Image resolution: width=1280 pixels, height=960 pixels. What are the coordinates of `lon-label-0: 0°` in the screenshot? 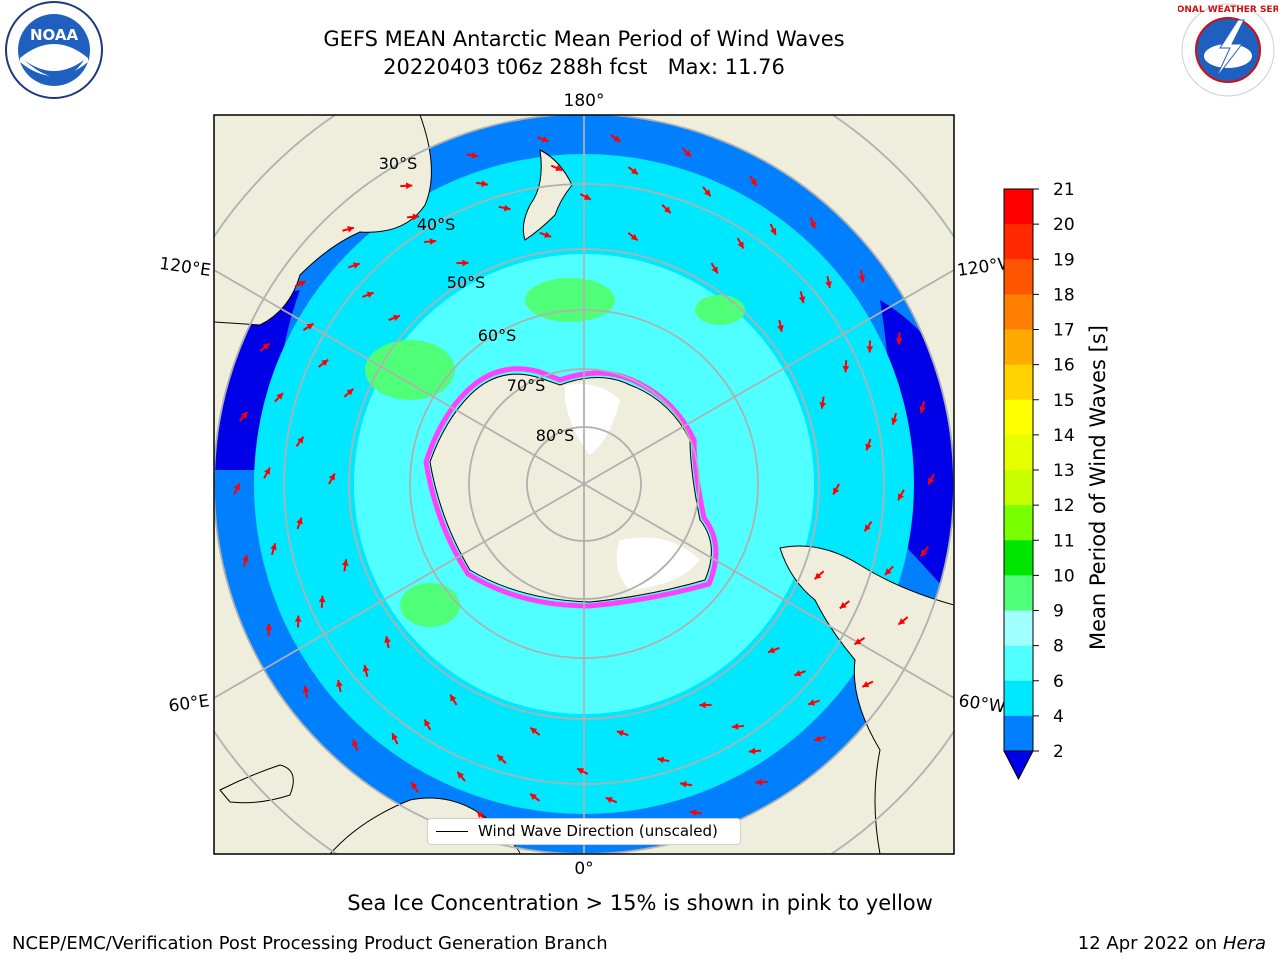 It's located at (583, 869).